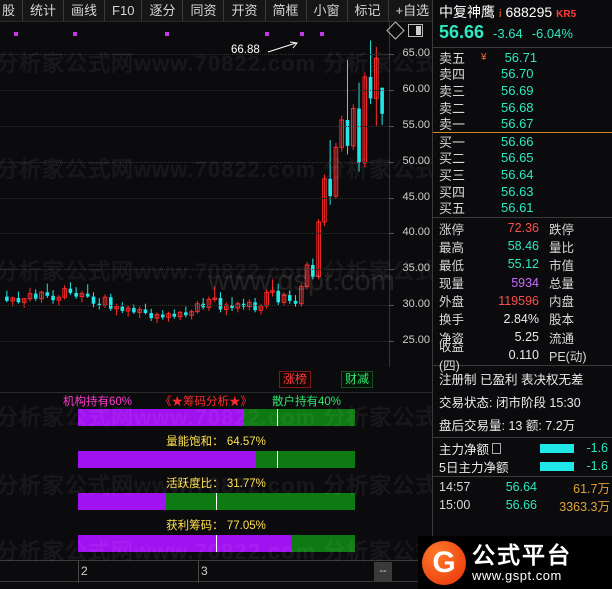 Image resolution: width=612 pixels, height=589 pixels. What do you see at coordinates (562, 302) in the screenshot?
I see `stat-label-right: 内盘` at bounding box center [562, 302].